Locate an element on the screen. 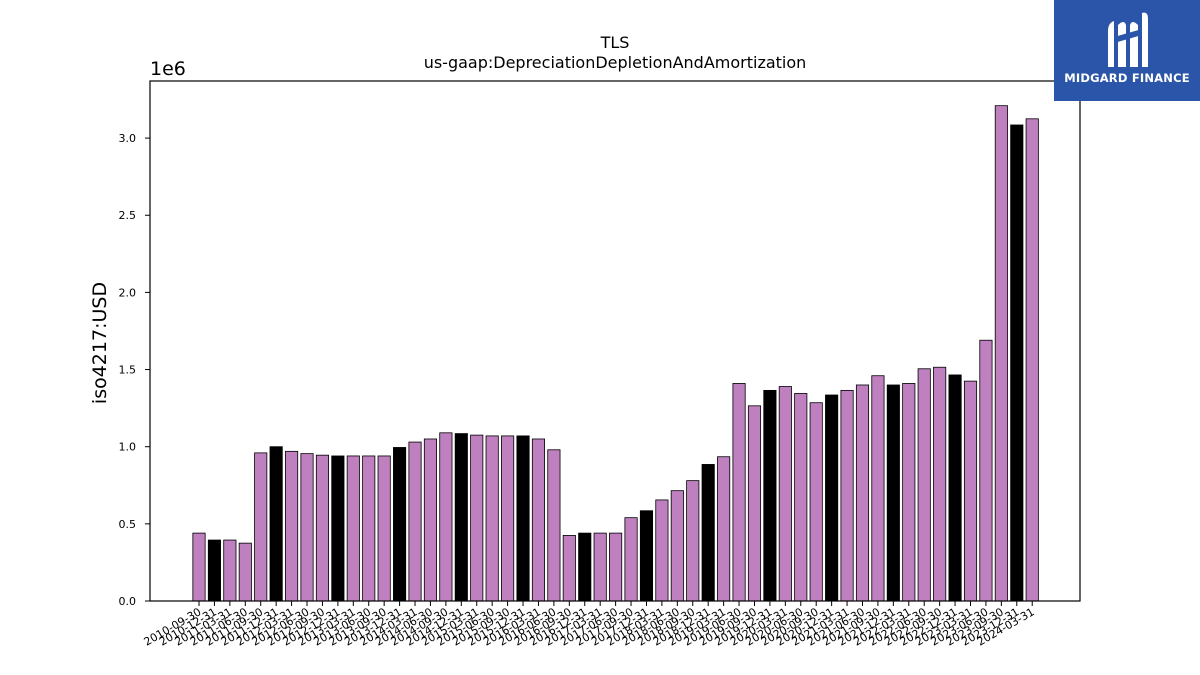  y-tick-label: 1.0 is located at coordinates (128, 447).